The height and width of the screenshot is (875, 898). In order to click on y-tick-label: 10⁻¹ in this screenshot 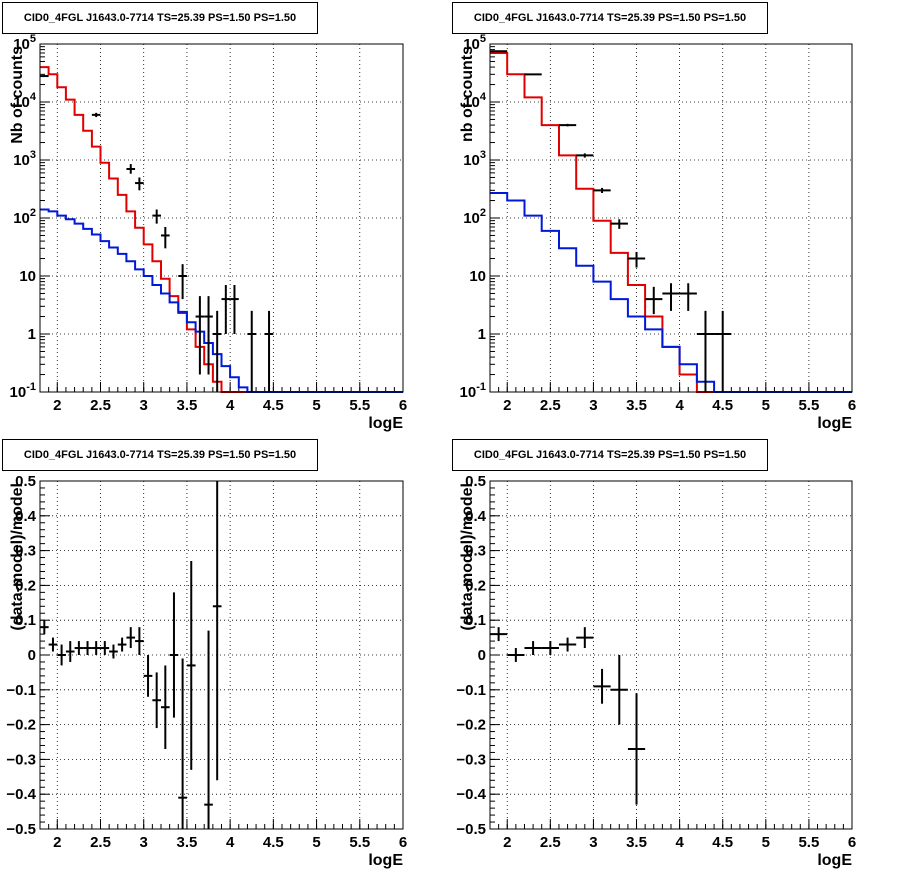, I will do `click(473, 391)`.